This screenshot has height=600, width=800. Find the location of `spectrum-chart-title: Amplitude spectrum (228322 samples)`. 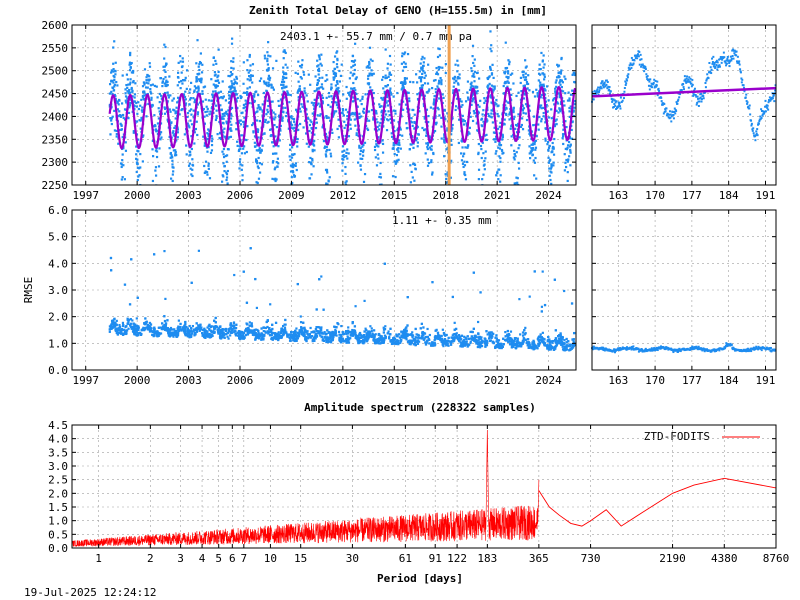

spectrum-chart-title: Amplitude spectrum (228322 samples) is located at coordinates (420, 407).